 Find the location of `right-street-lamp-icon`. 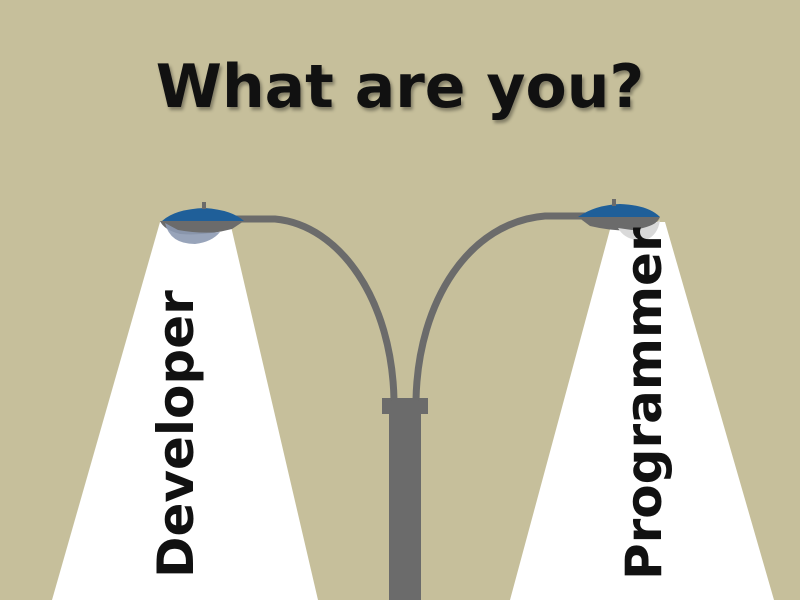

right-street-lamp-icon is located at coordinates (619, 220).